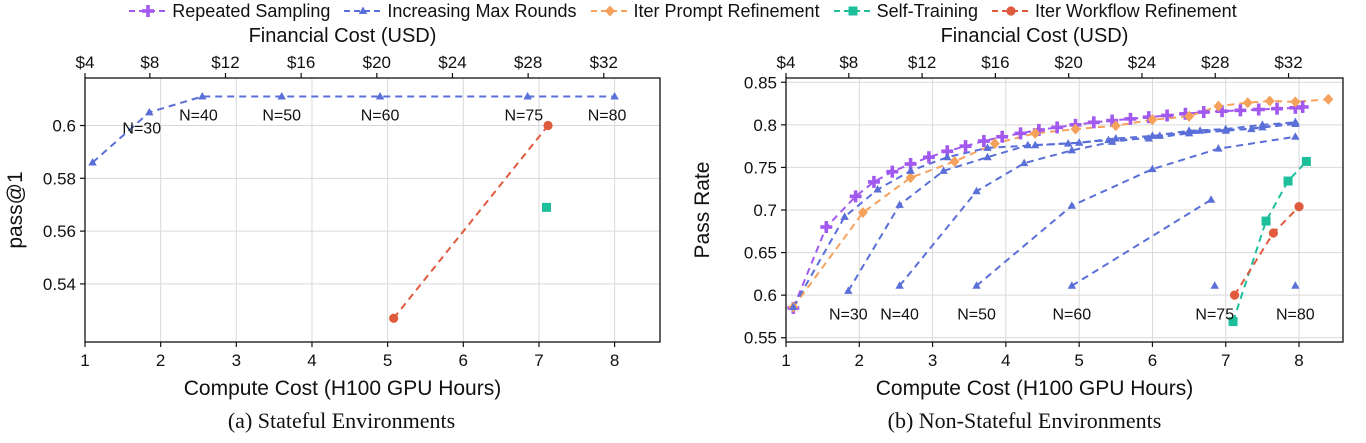 Image resolution: width=1366 pixels, height=443 pixels. What do you see at coordinates (995, 62) in the screenshot?
I see `x2-tick-label: $16` at bounding box center [995, 62].